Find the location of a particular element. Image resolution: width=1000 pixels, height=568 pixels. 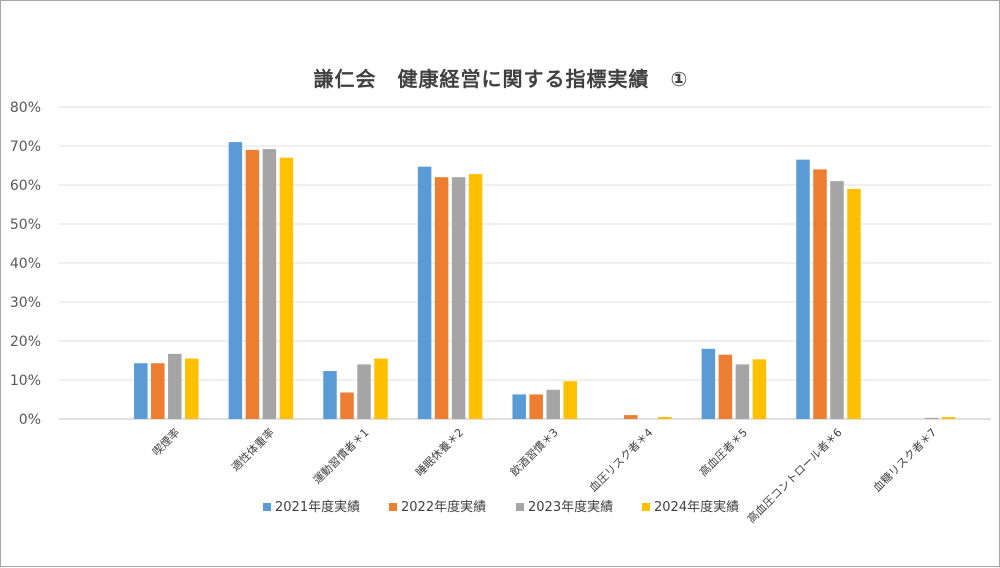

x-tick-label: 高血圧者＊5 is located at coordinates (723, 452).